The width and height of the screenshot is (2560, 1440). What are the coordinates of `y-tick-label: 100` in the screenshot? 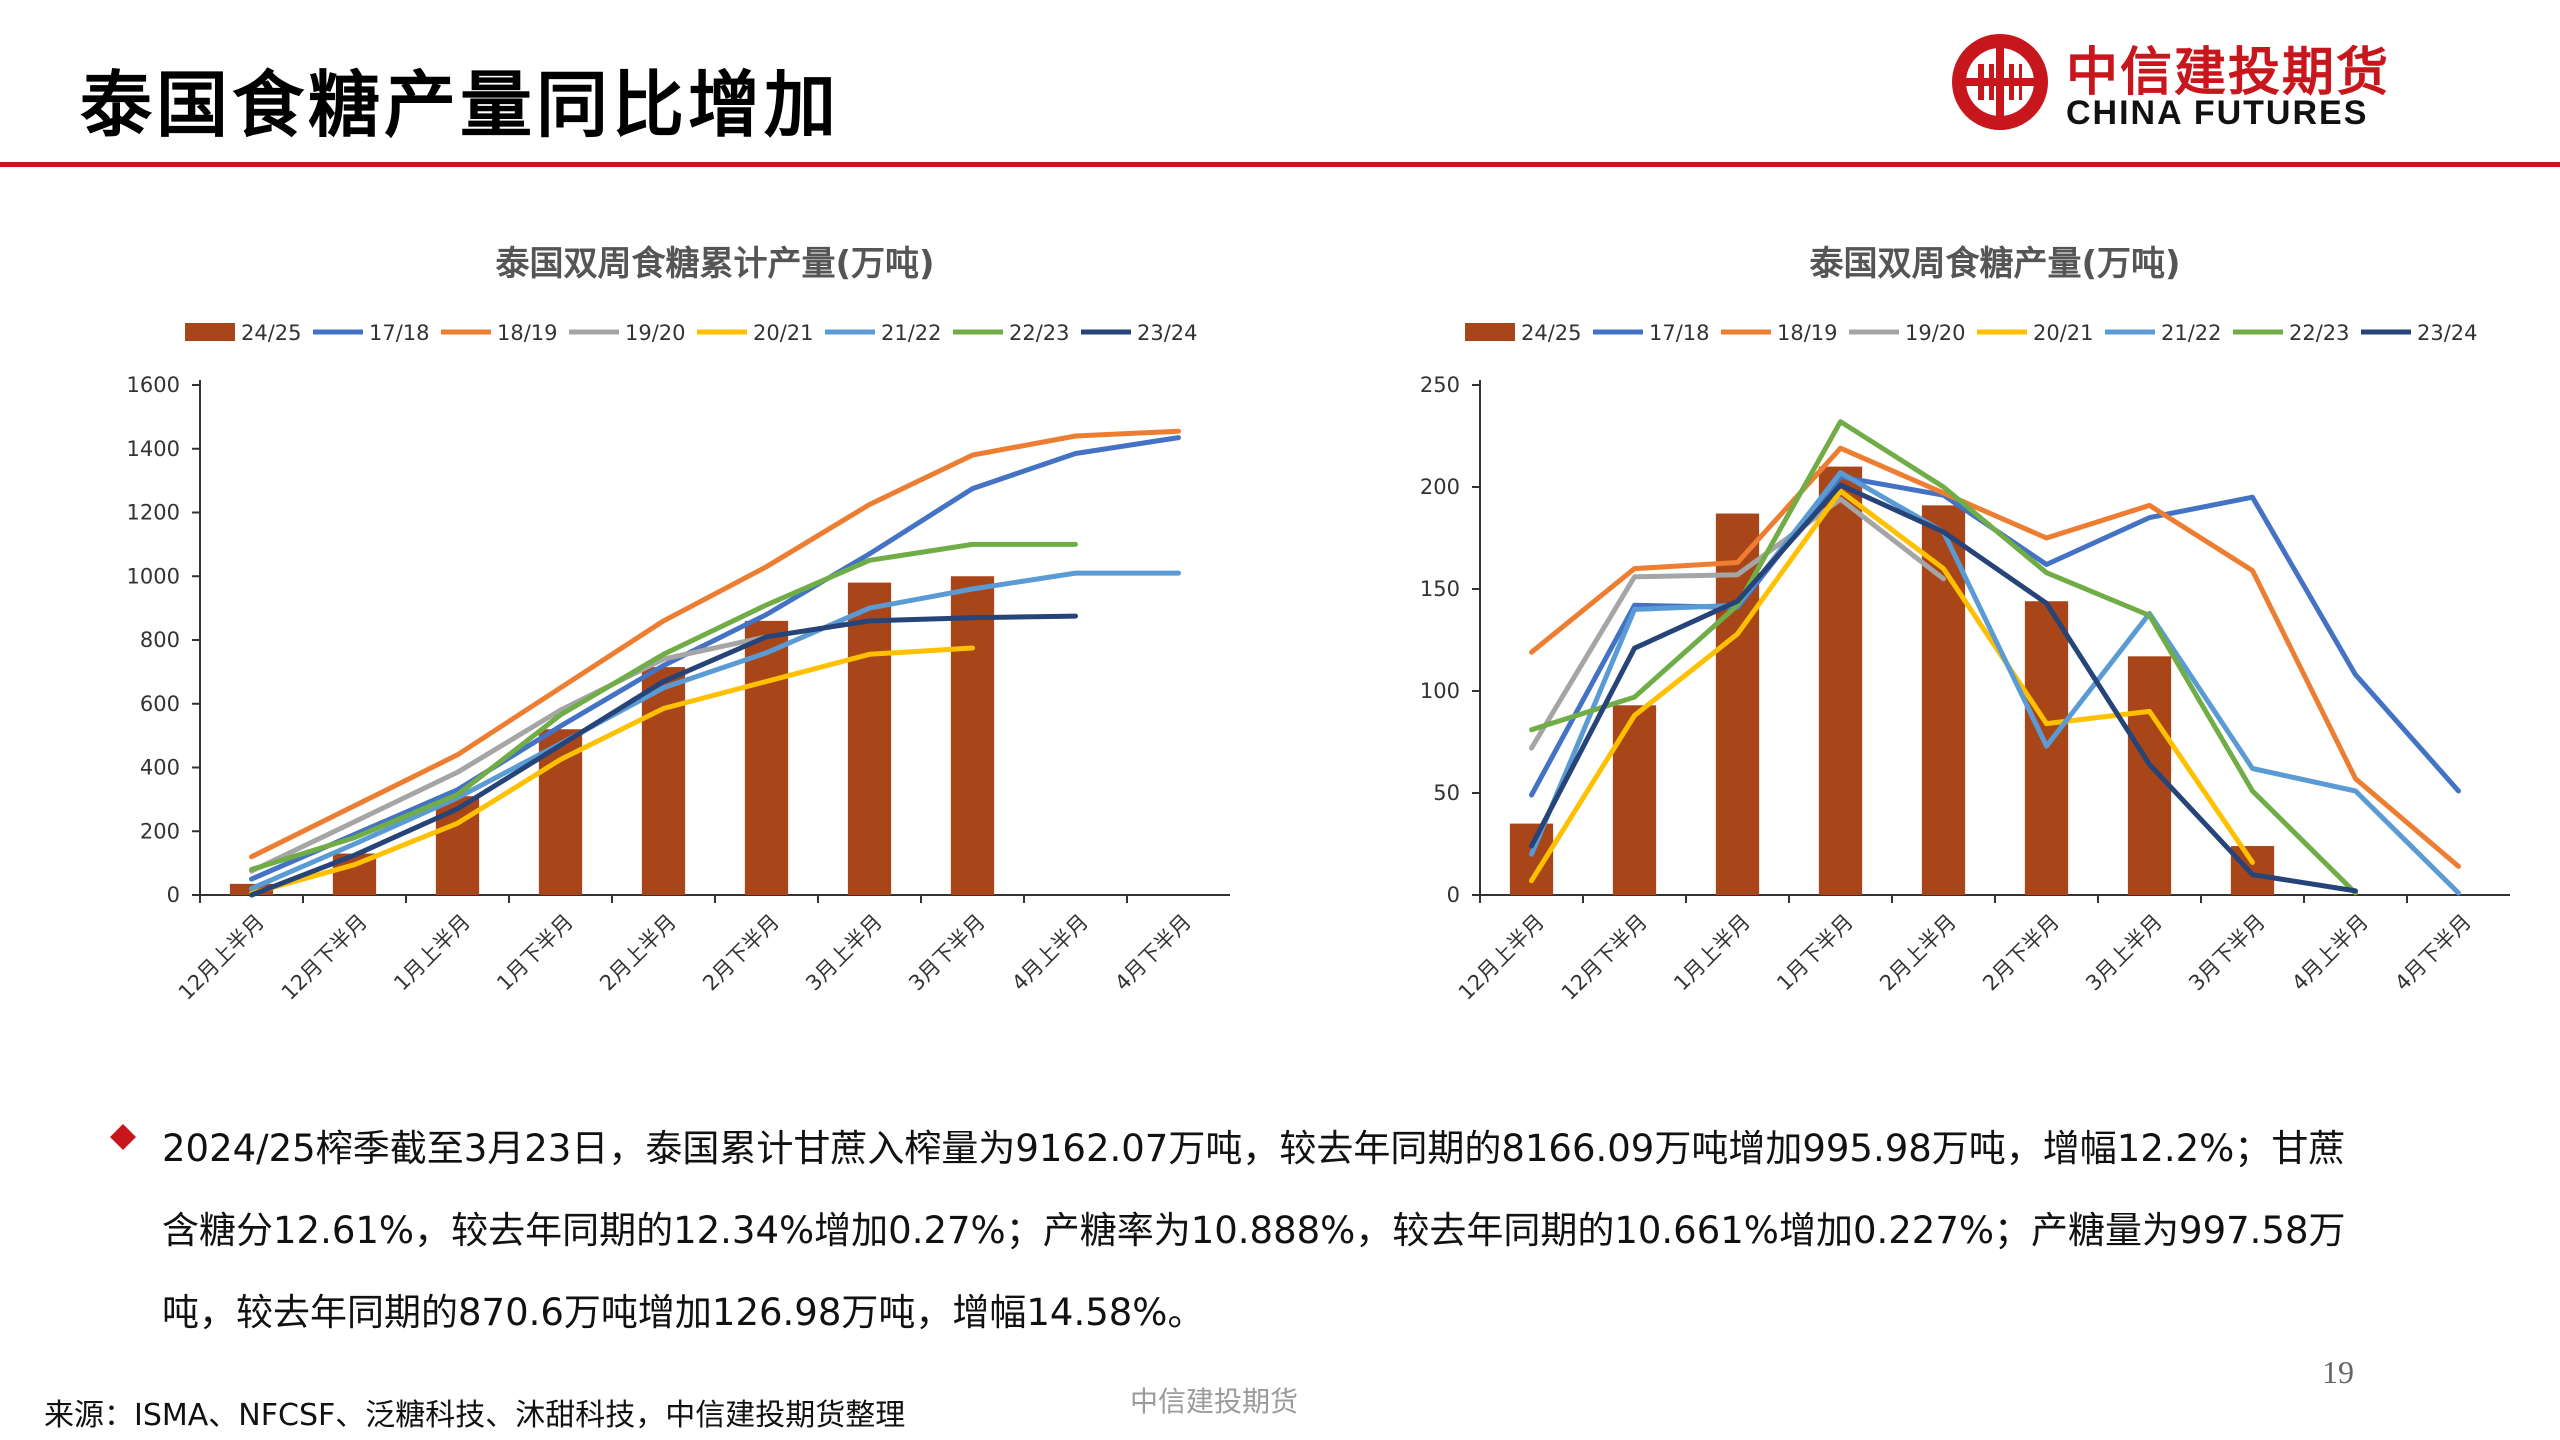 It's located at (1440, 691).